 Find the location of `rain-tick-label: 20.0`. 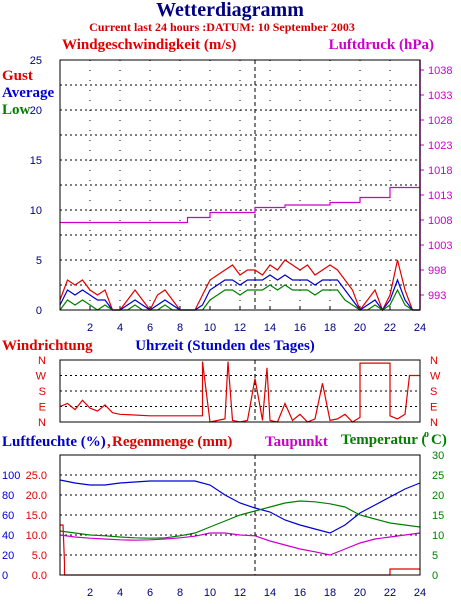

rain-tick-label: 20.0 is located at coordinates (36, 496).